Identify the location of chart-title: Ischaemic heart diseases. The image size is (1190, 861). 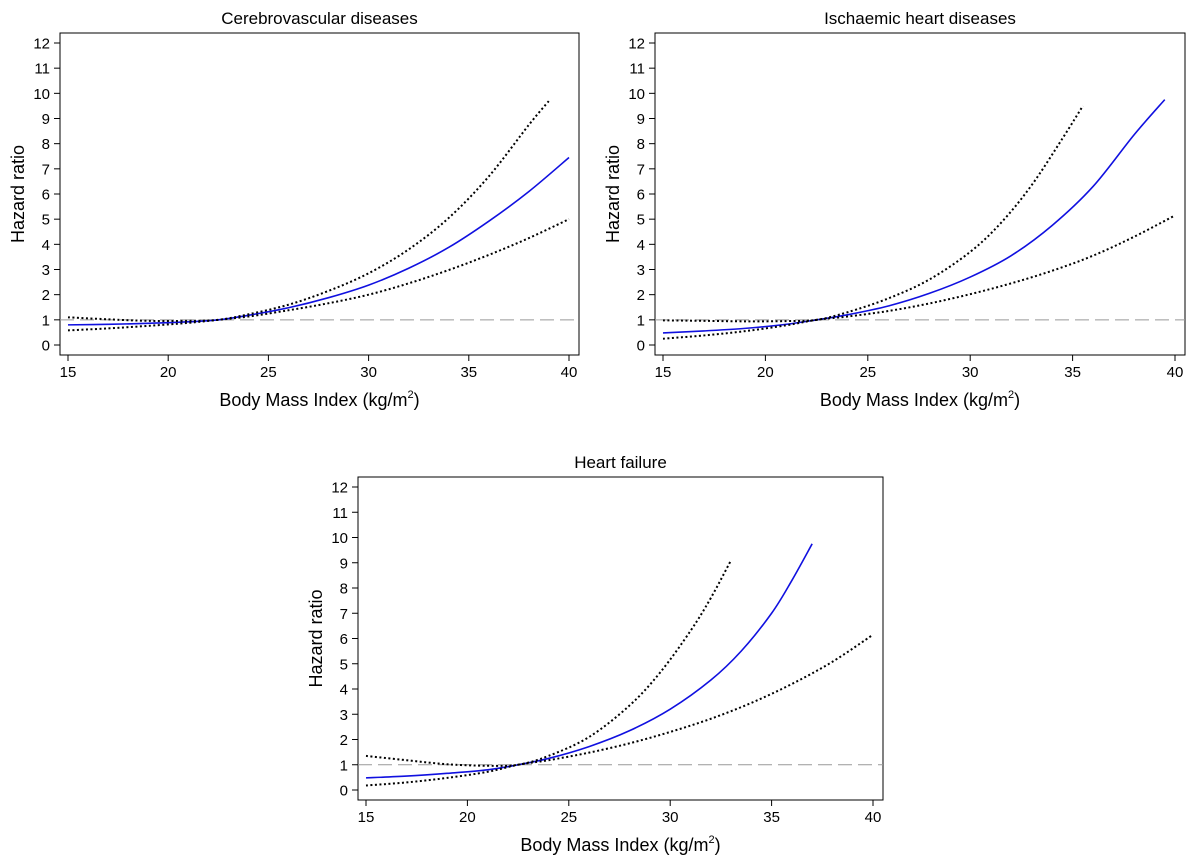
(920, 18).